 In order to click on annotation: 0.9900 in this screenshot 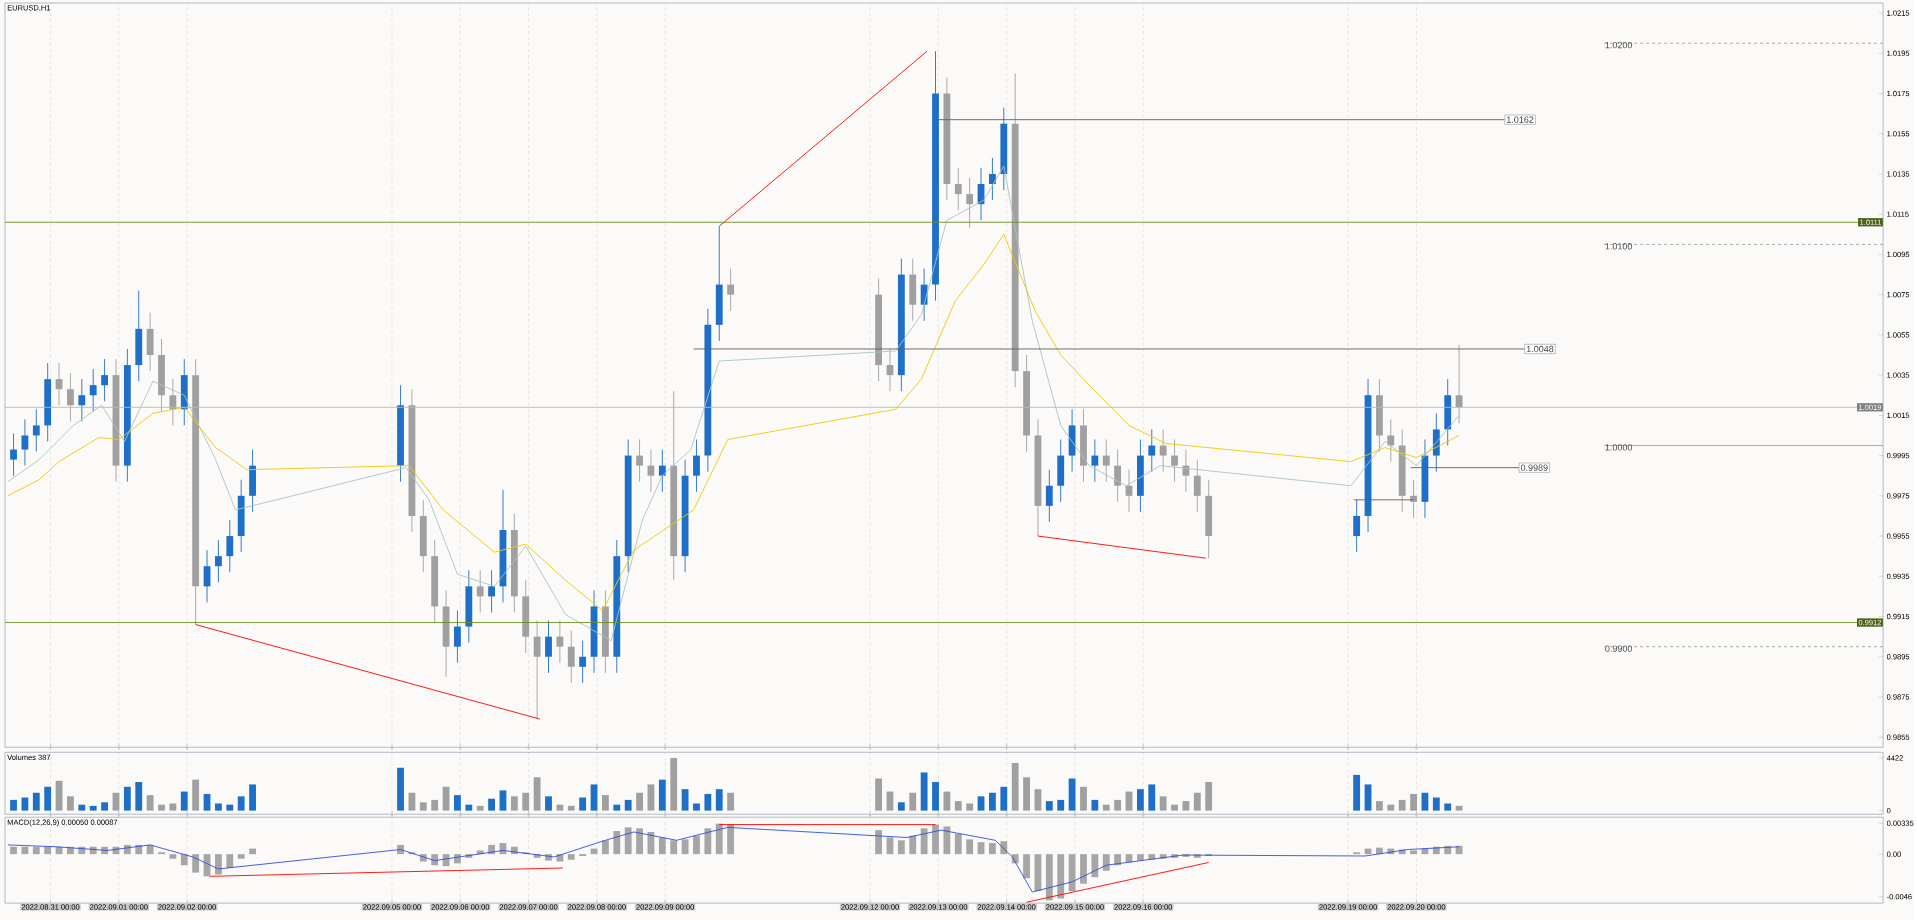, I will do `click(1619, 648)`.